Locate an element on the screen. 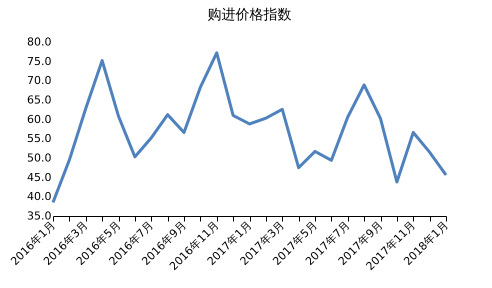  chart-title: 购进价格指数 is located at coordinates (250, 15).